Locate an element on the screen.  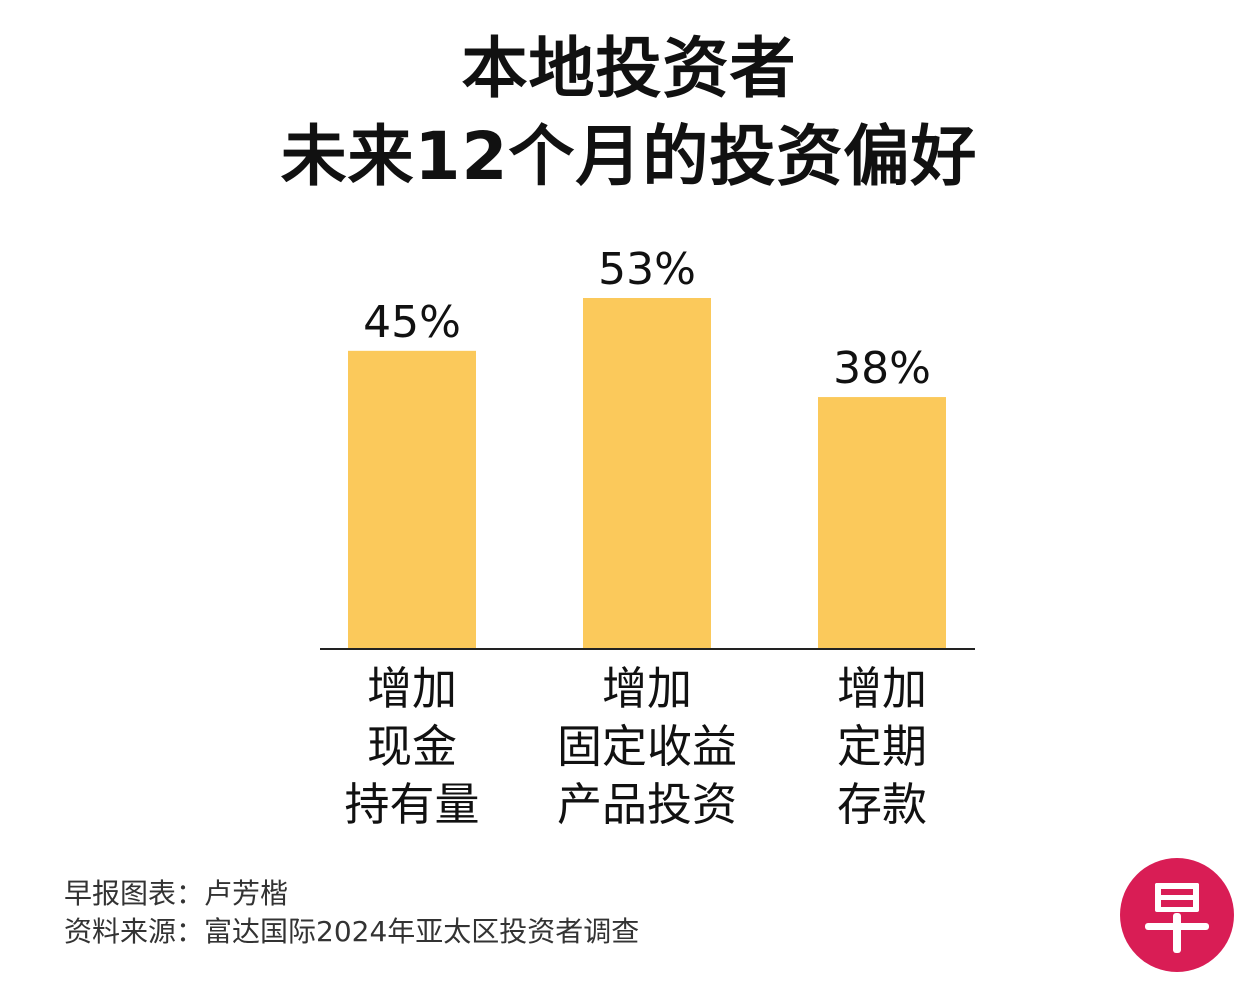
value-label-1: 45% is located at coordinates (412, 322).